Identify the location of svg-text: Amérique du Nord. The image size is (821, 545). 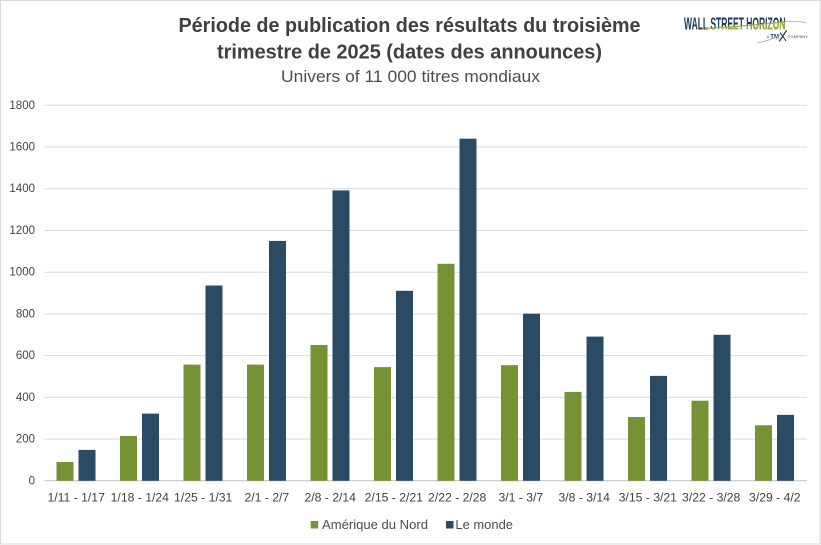
(375, 525).